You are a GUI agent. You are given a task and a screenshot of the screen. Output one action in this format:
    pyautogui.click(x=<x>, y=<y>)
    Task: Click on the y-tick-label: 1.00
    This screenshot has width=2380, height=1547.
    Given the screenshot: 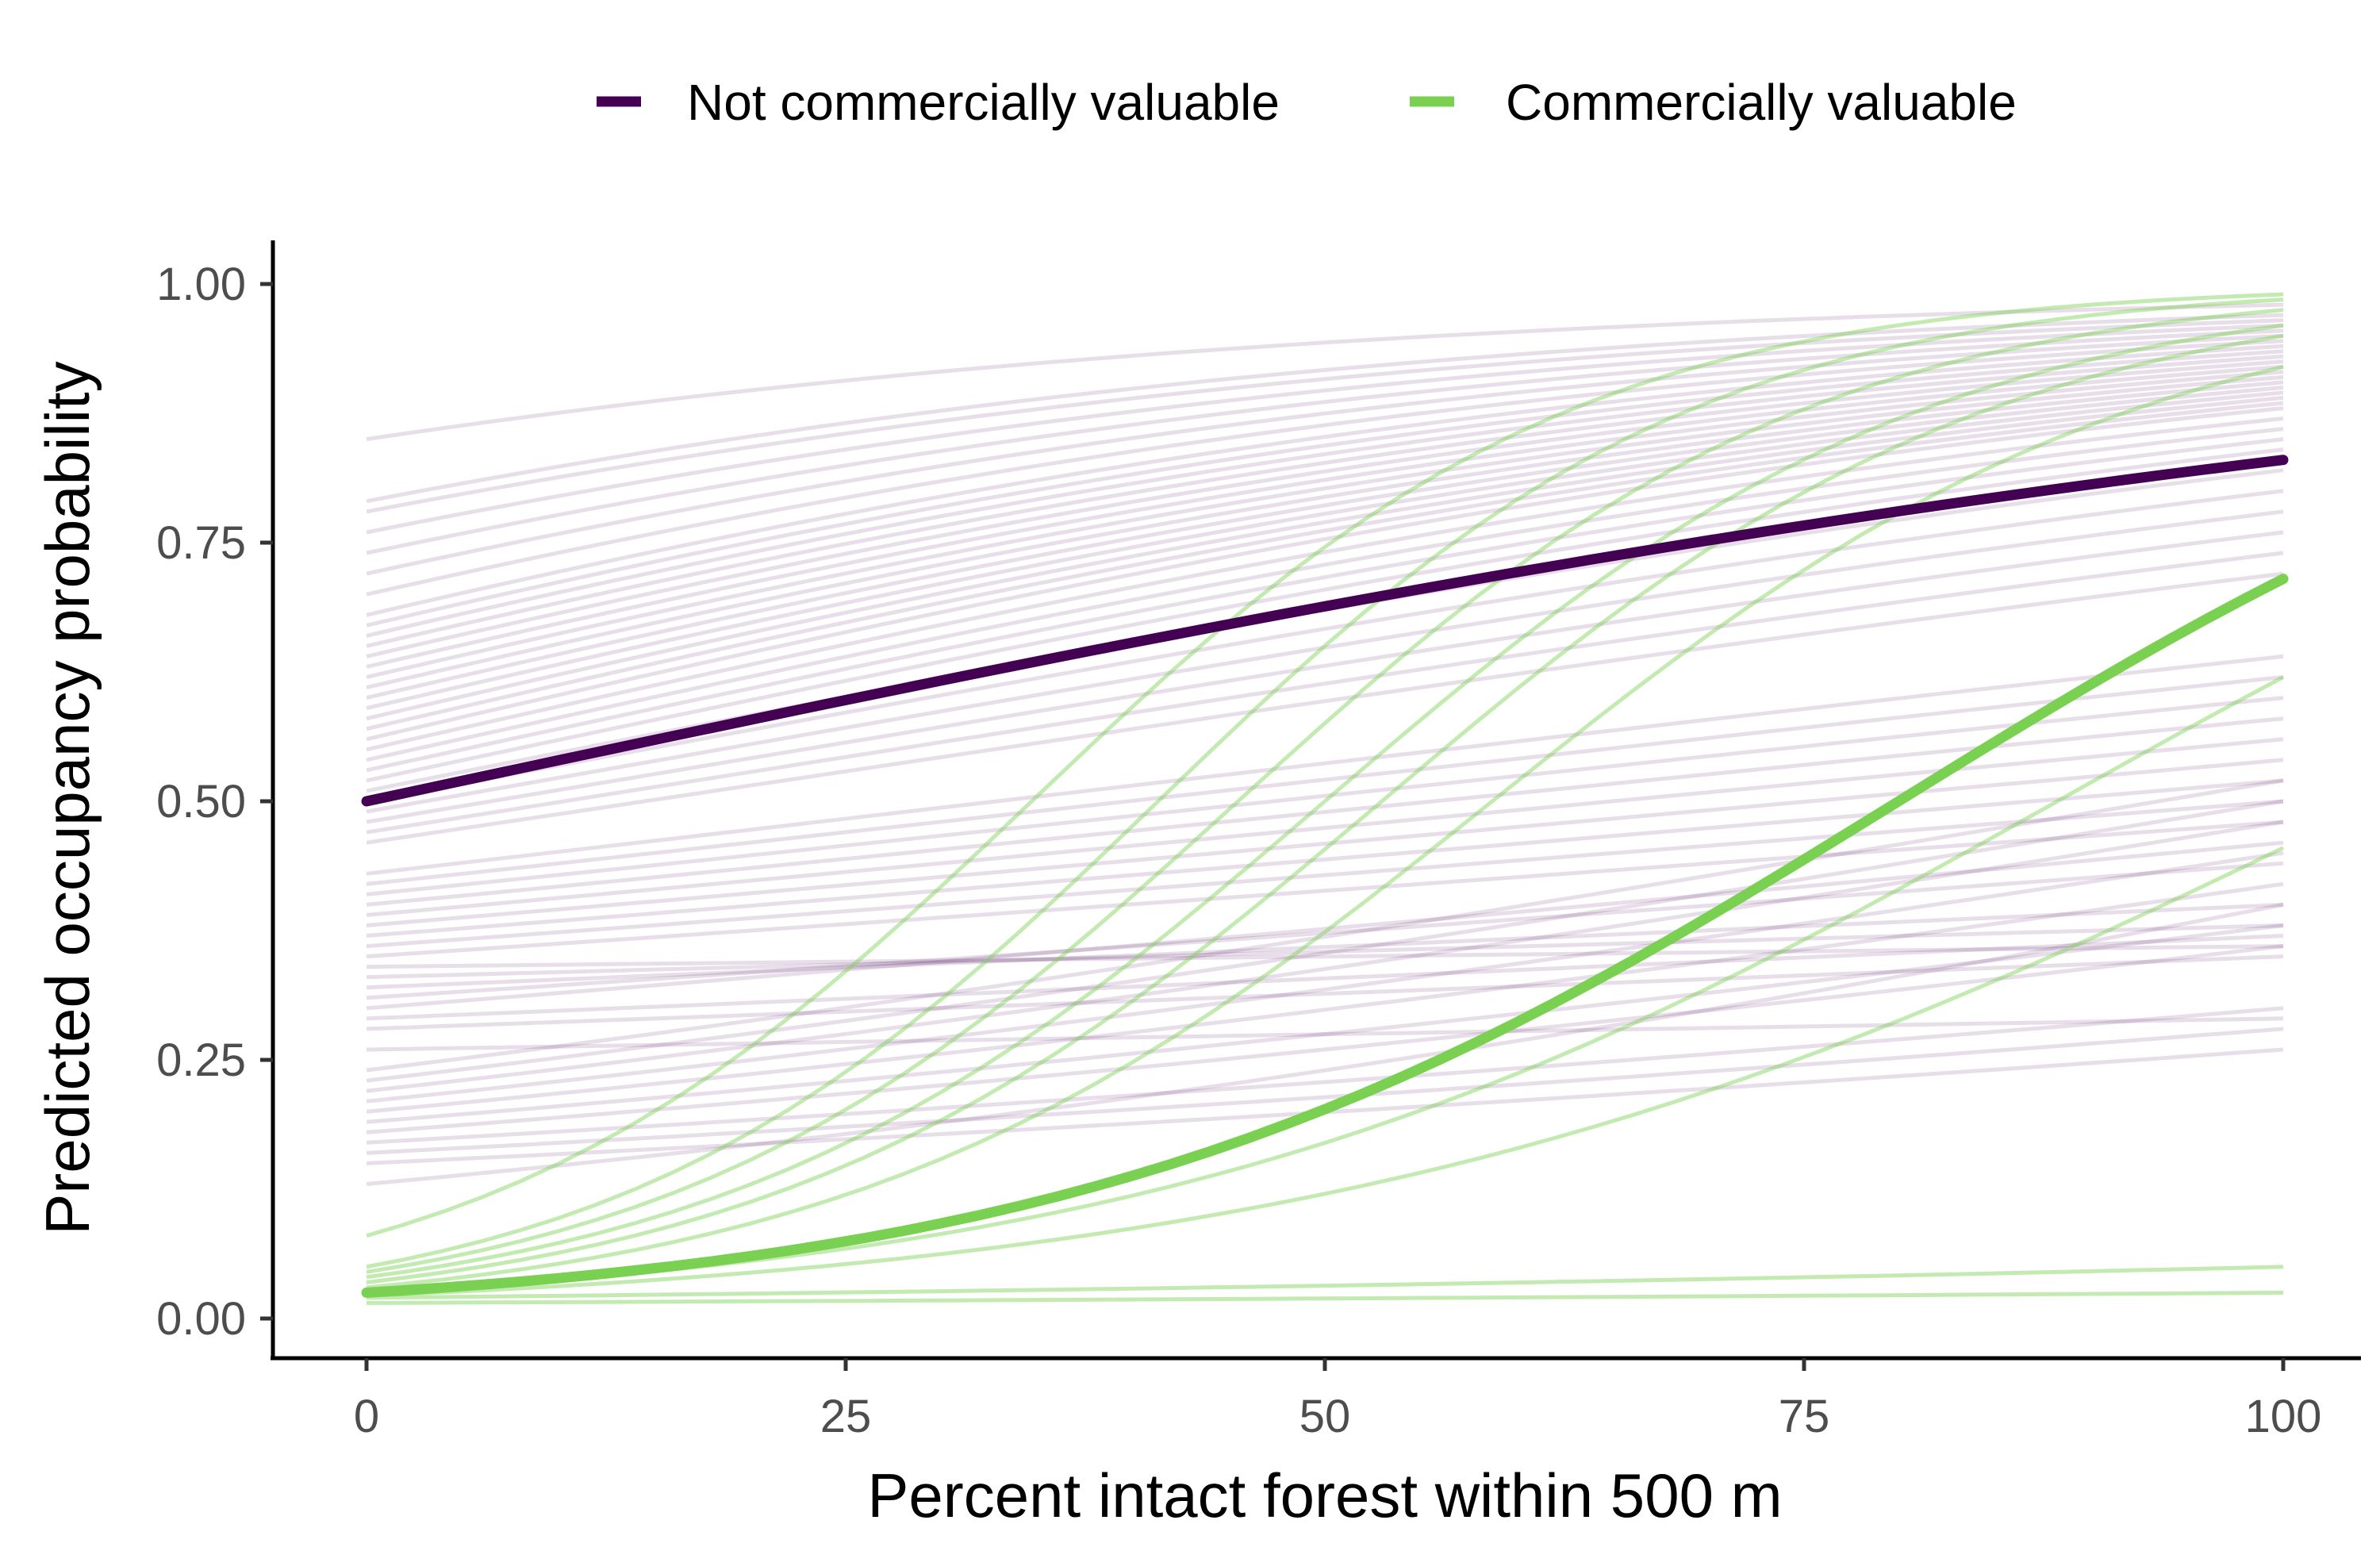 What is the action you would take?
    pyautogui.click(x=201, y=284)
    